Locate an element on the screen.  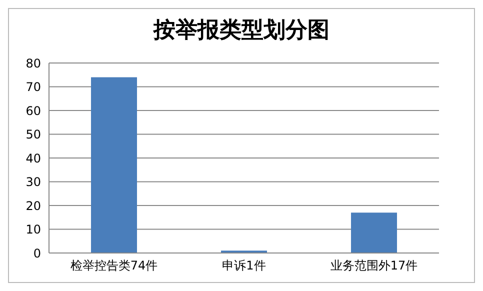
y-tick-label: 40 is located at coordinates (33, 158).